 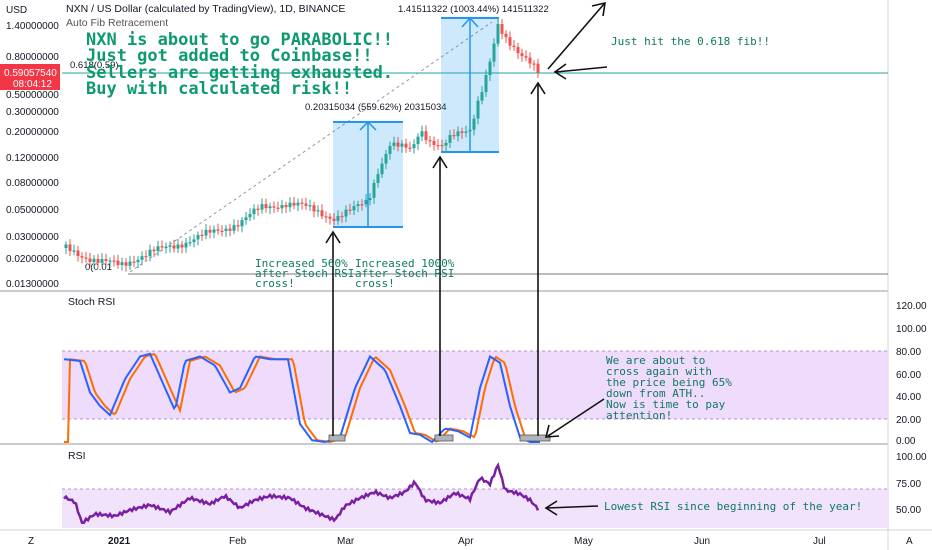 I want to click on auto-scale-icon: A, so click(x=909, y=541).